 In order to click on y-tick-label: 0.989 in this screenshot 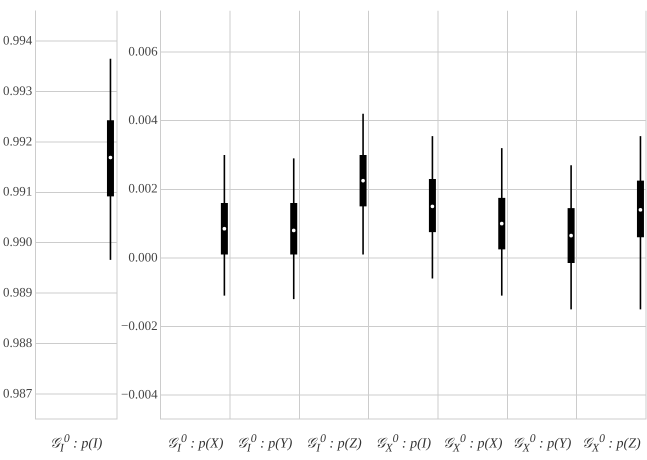, I will do `click(17, 292)`.